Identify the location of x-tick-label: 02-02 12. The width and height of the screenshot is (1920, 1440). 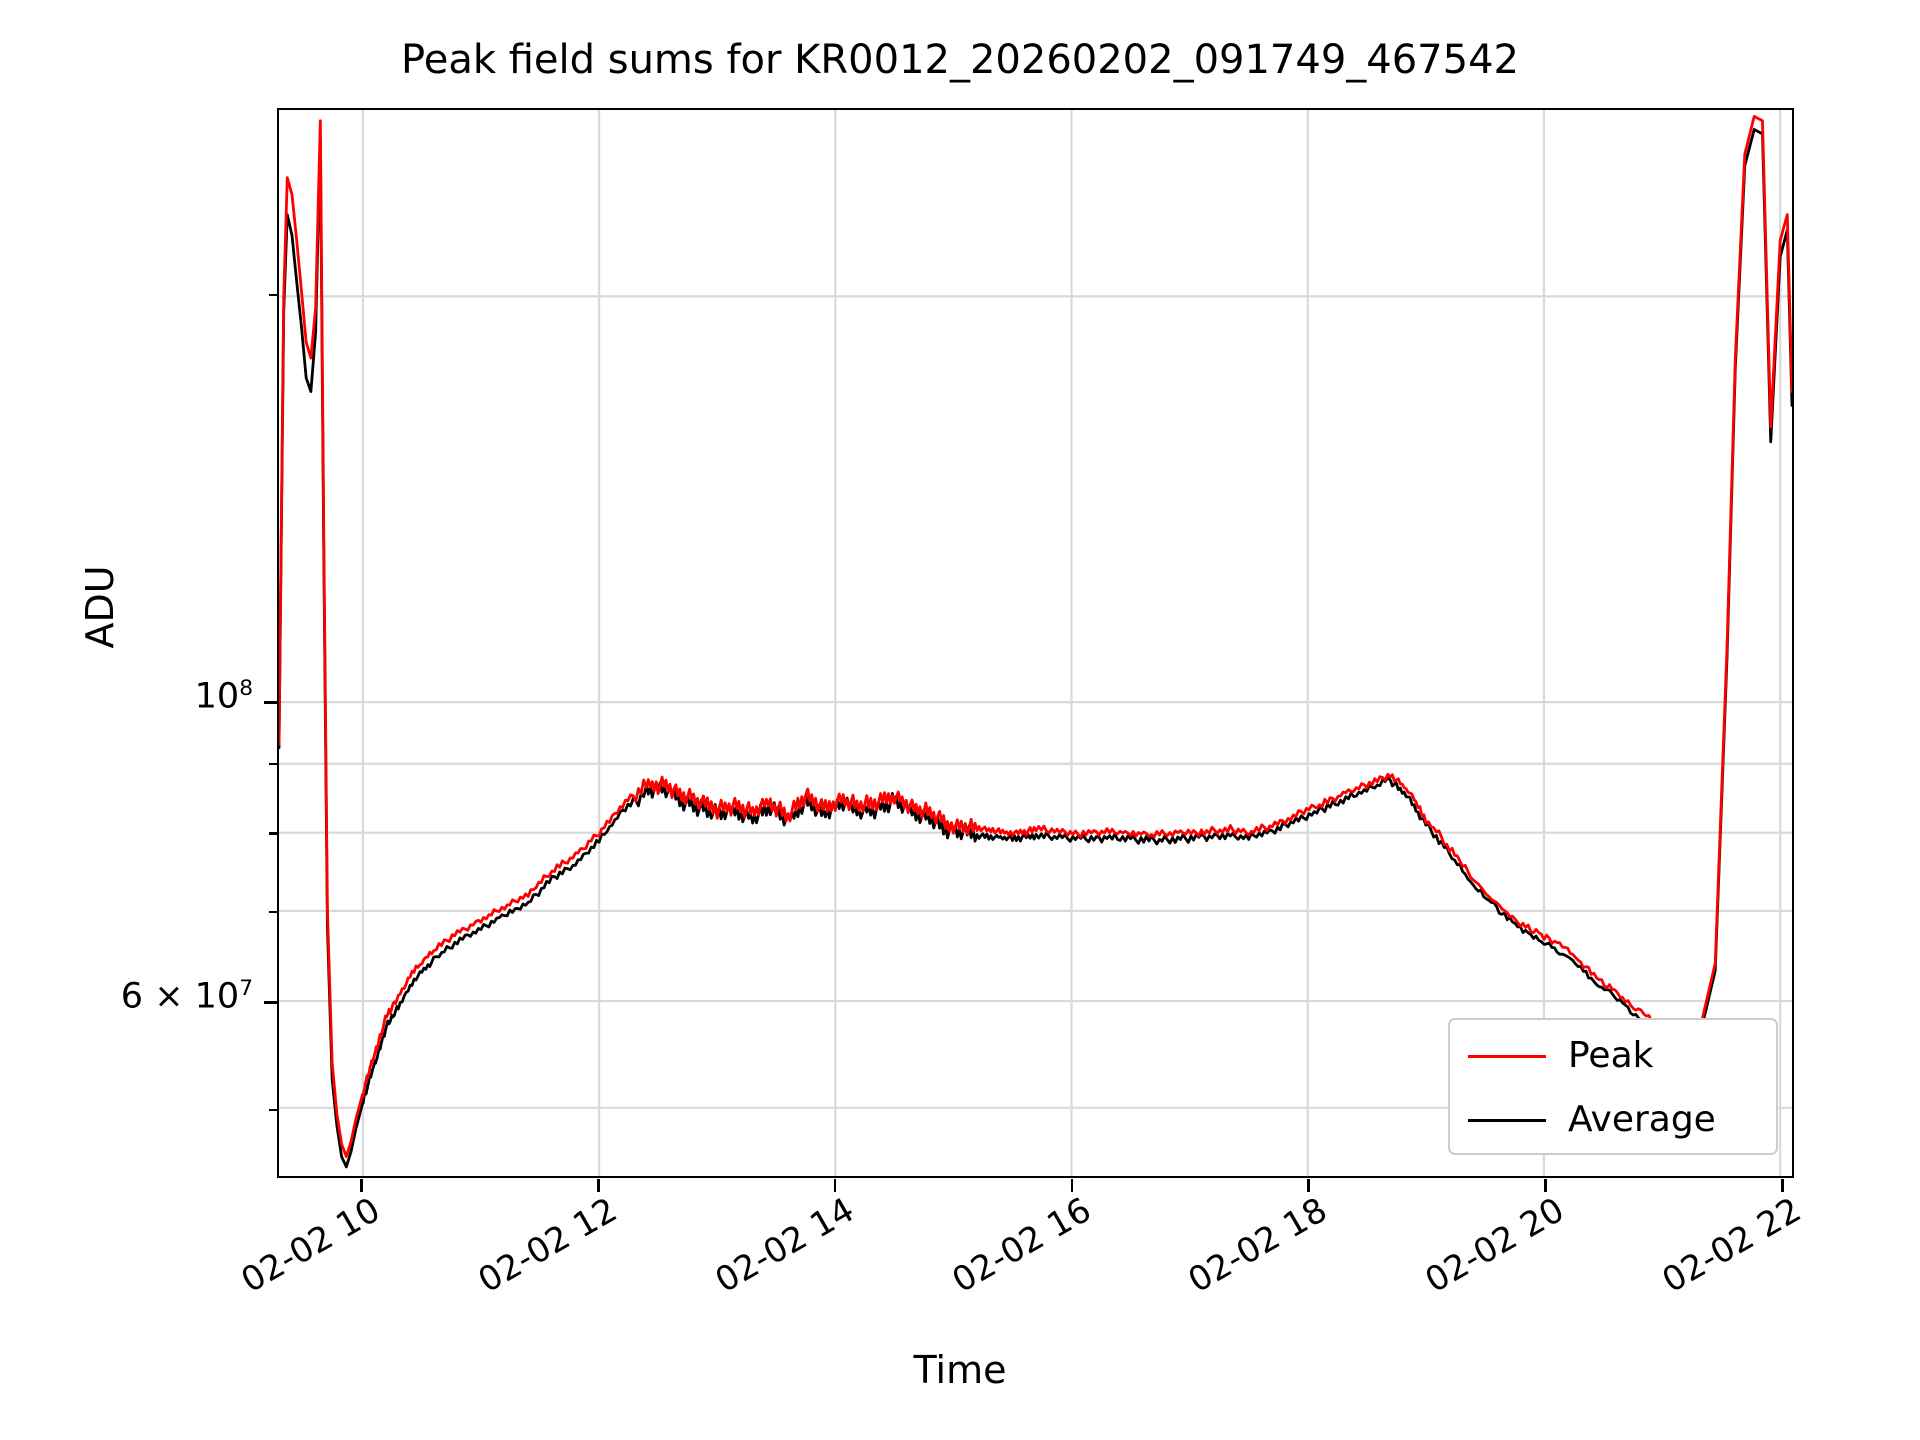
(547, 1246).